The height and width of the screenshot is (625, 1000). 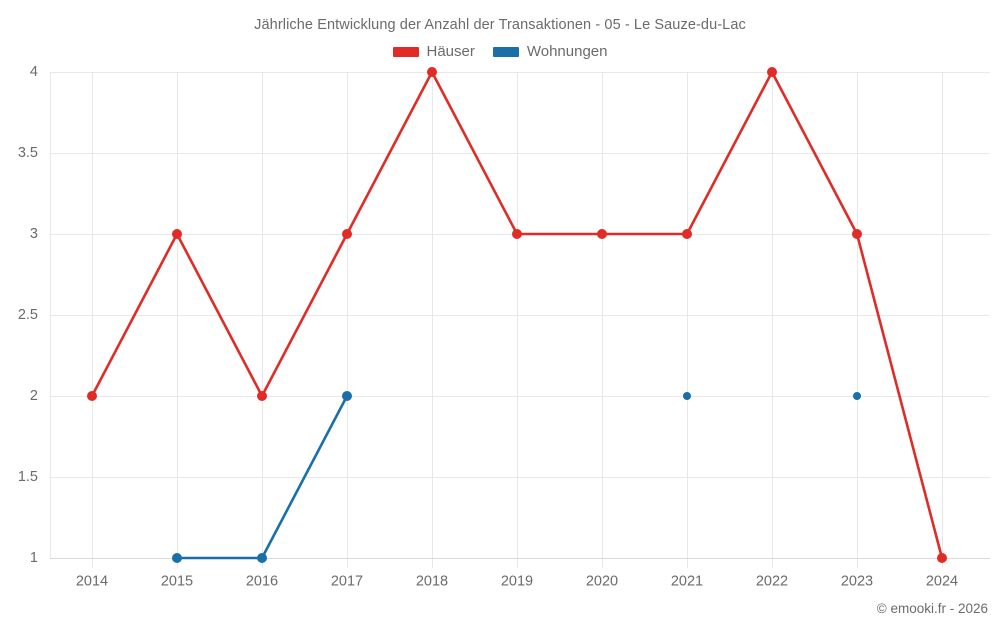 I want to click on legend-item-wohnungen: Wohnungen, so click(x=550, y=51).